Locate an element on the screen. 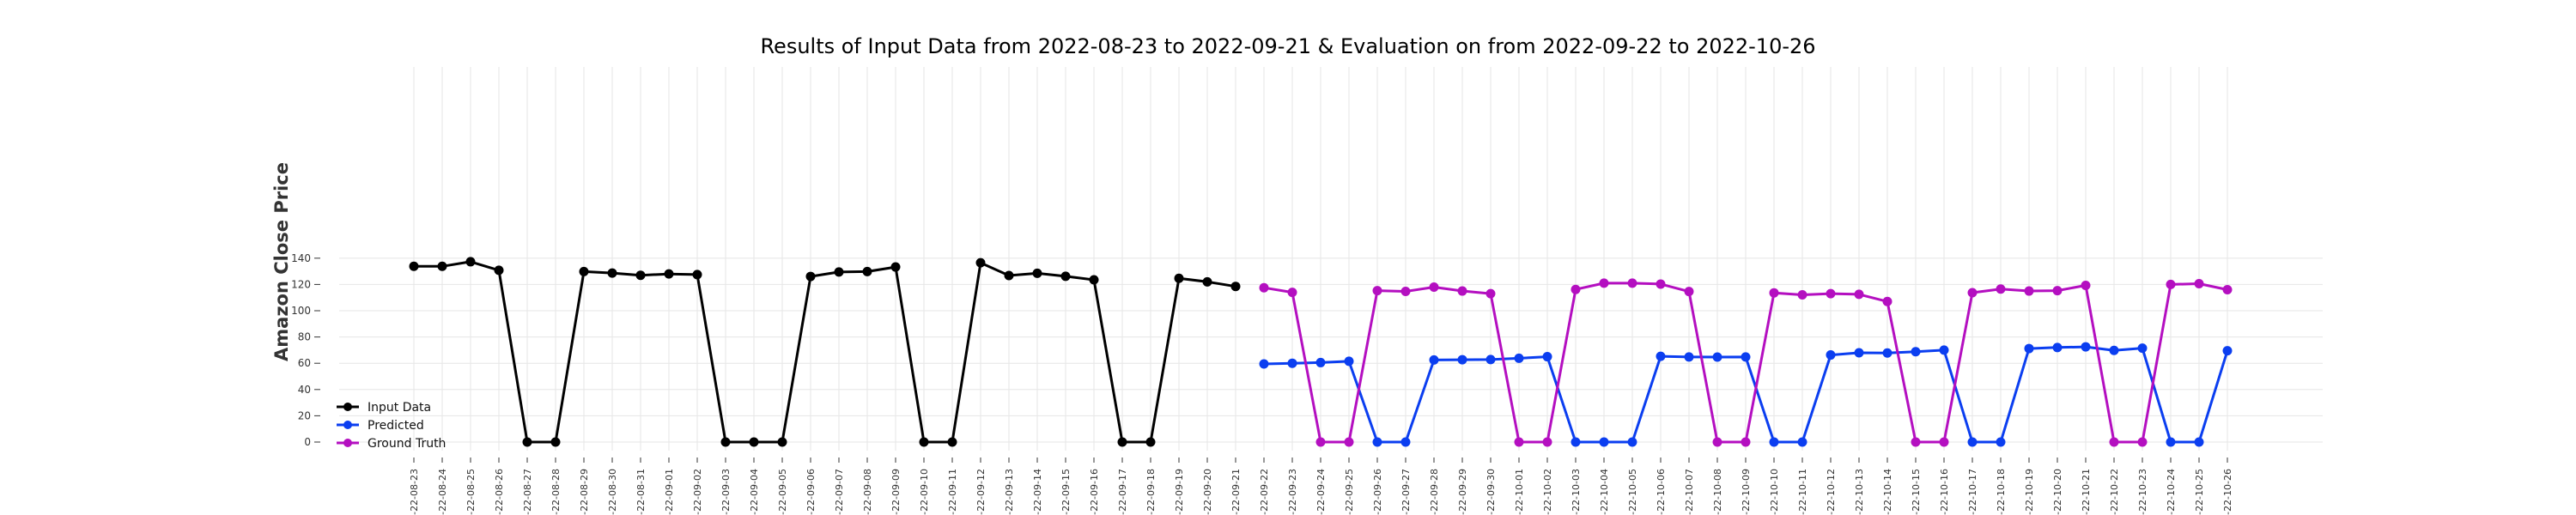 The height and width of the screenshot is (515, 2576). series-ground-truth is located at coordinates (1746, 362).